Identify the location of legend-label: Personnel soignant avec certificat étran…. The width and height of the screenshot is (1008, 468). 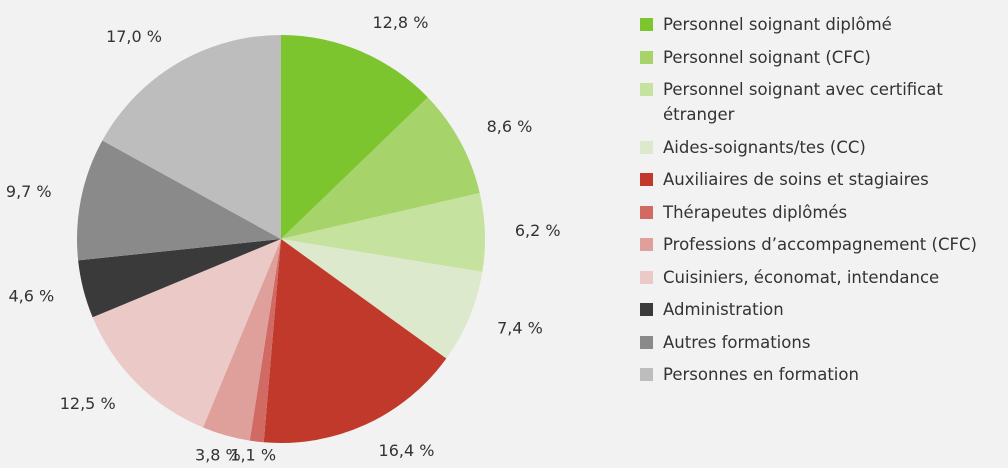
(803, 102).